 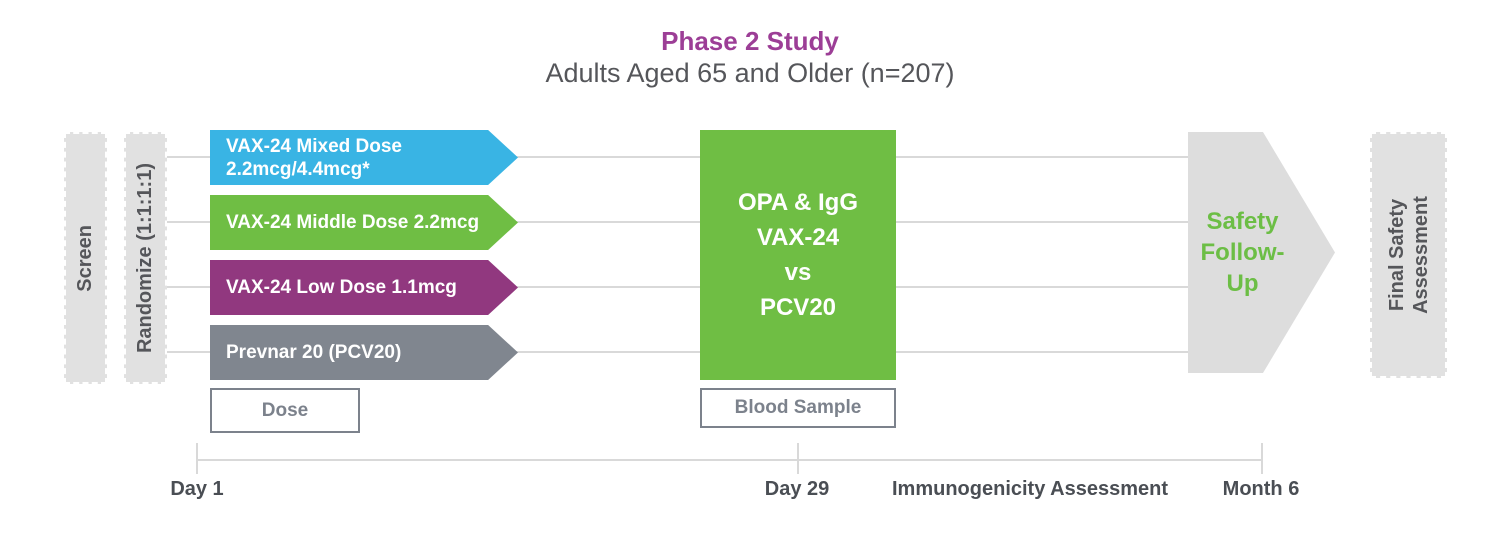 I want to click on arm-label-line1: VAX-24 Middle Dose 2.2mcg, so click(x=353, y=222).